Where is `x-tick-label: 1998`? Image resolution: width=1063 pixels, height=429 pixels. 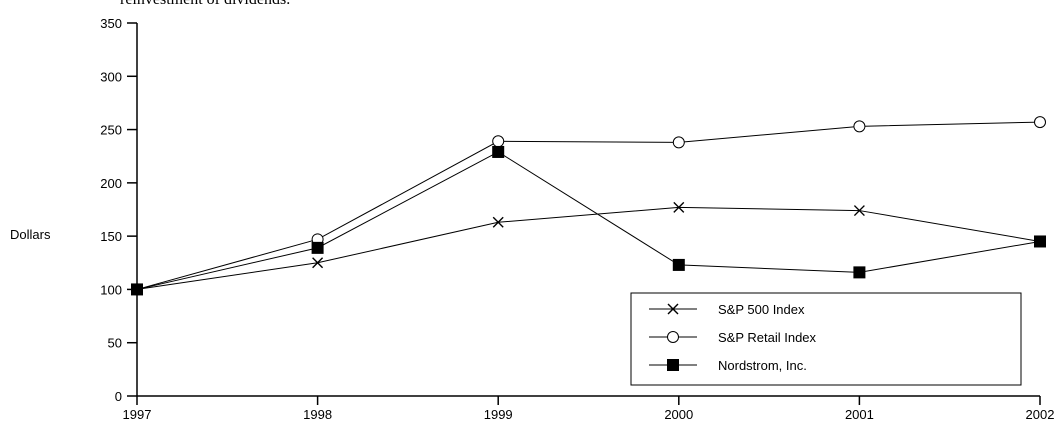 x-tick-label: 1998 is located at coordinates (317, 414).